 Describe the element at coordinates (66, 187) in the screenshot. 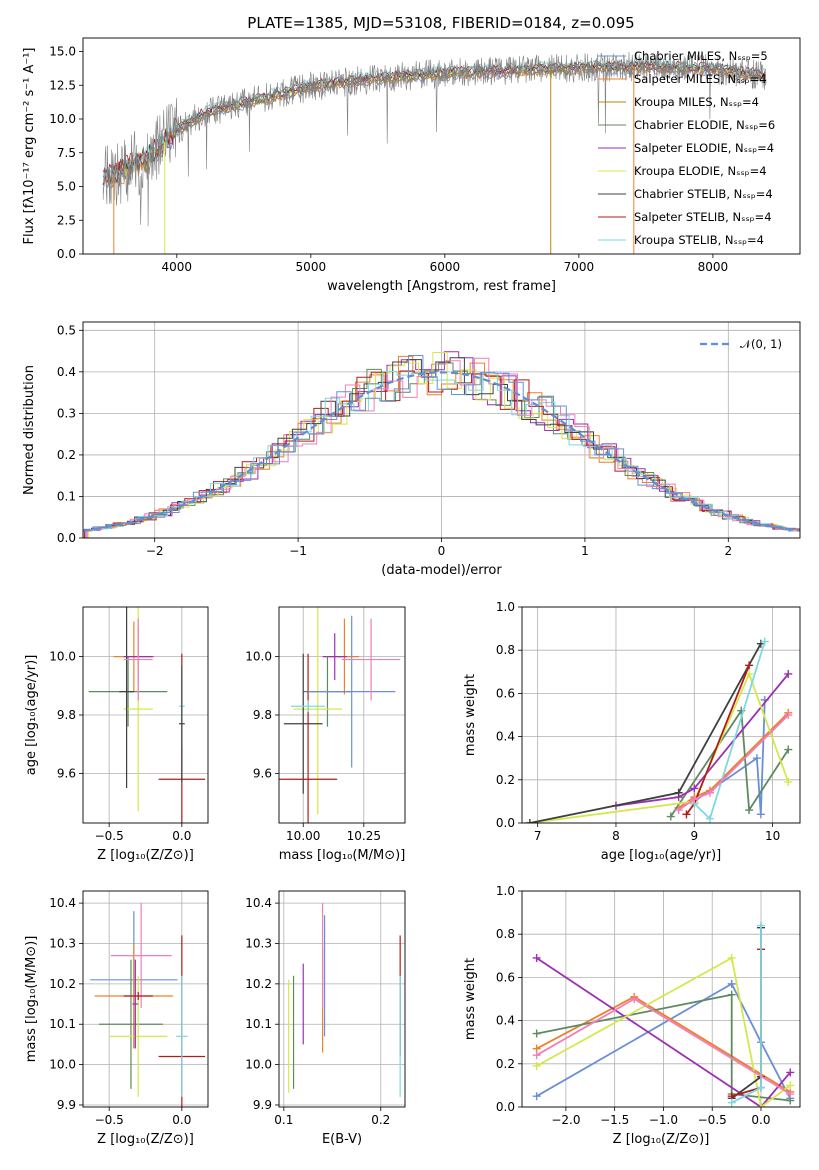

I see `y-tick-label: 5.0` at that location.